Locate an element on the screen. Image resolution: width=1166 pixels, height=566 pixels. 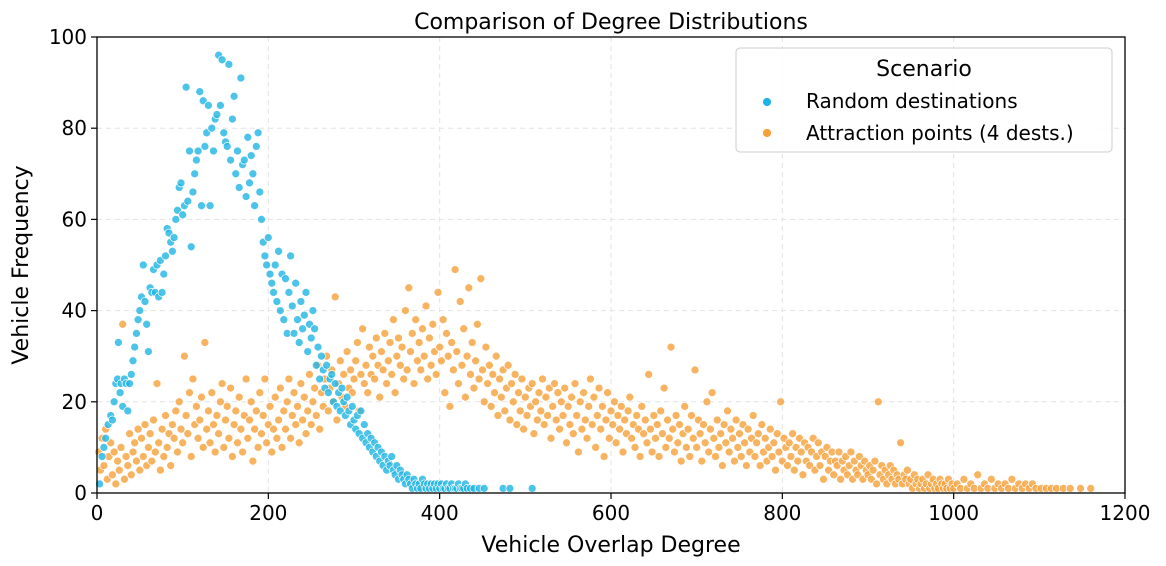
y-axis-title: Vehicle Frequency is located at coordinates (21, 264).